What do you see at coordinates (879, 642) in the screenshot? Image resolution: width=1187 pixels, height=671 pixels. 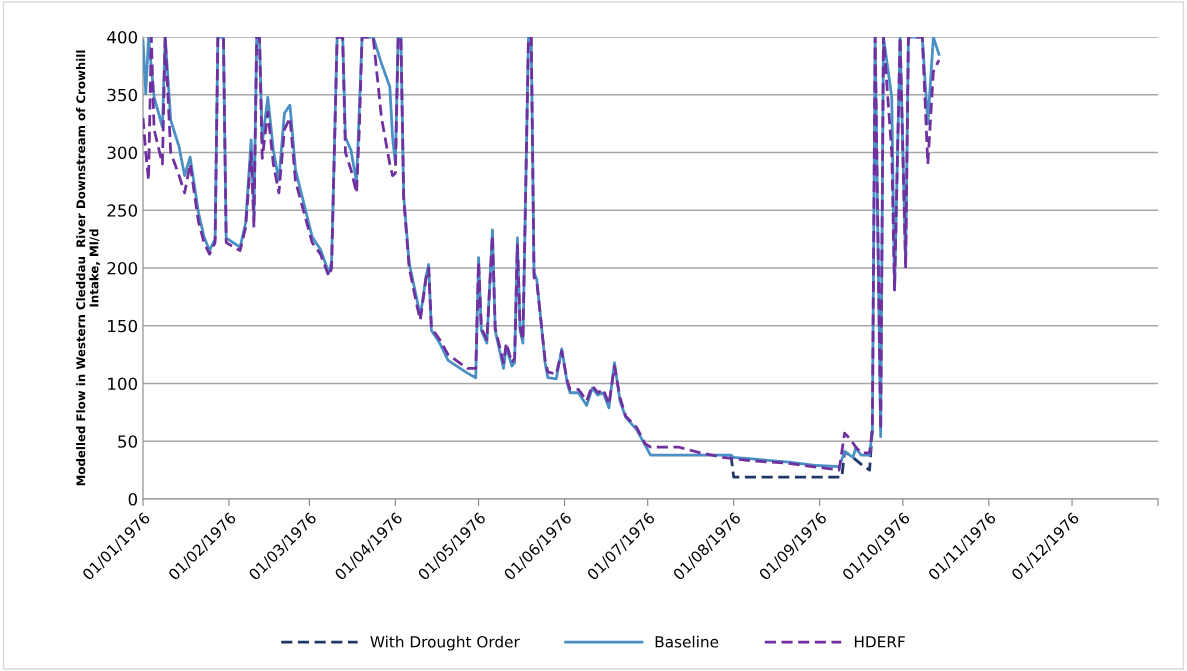 I see `legend-label: HDERF` at bounding box center [879, 642].